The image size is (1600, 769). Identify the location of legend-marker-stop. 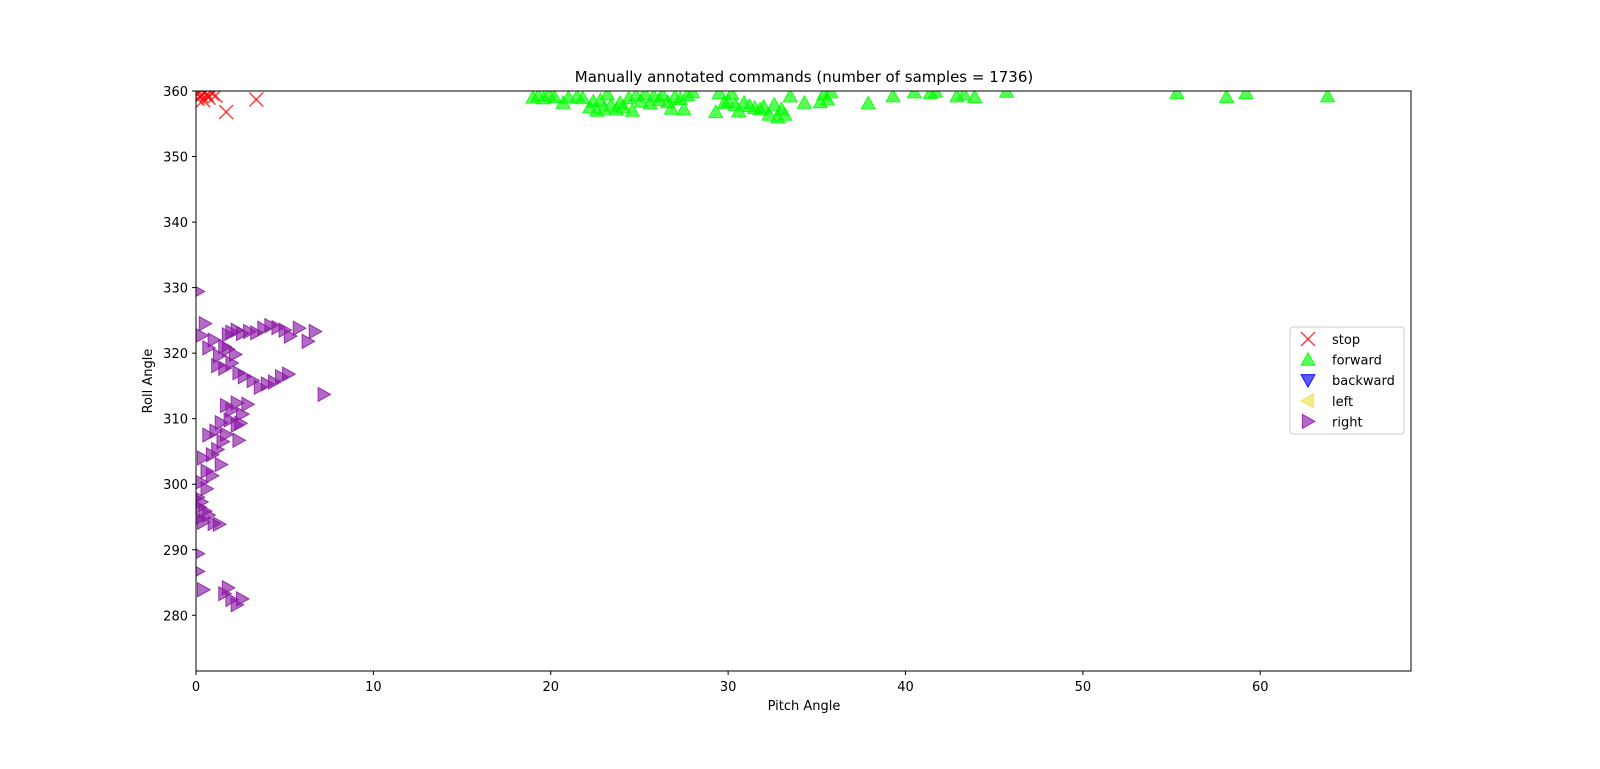
(1308, 339).